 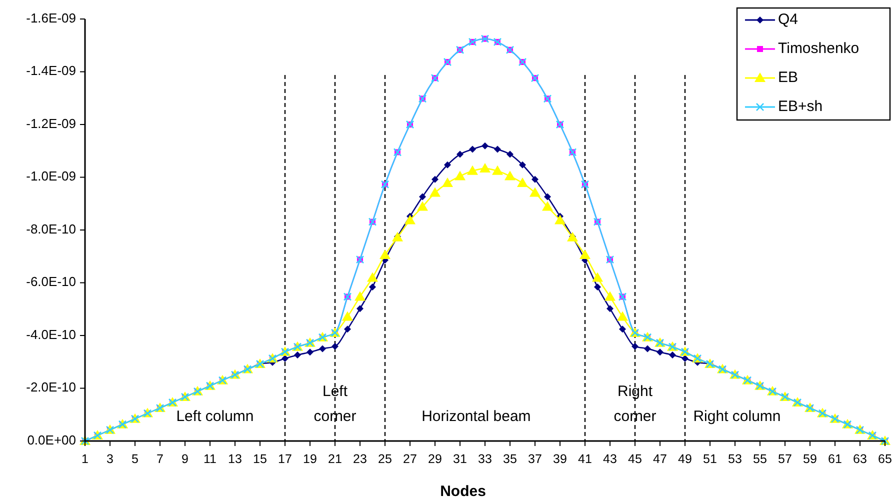 I want to click on legend-label: Q4, so click(x=788, y=19).